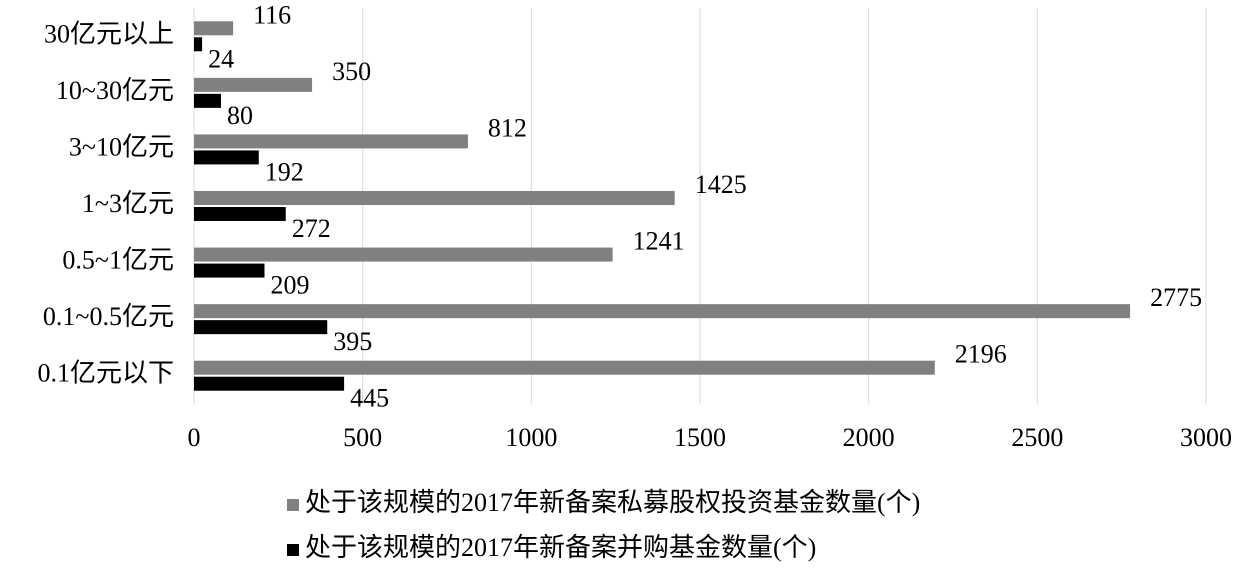 The height and width of the screenshot is (573, 1244). Describe the element at coordinates (612, 502) in the screenshot. I see `legend-label: 处于该规模的2017年新备案私募股权投资基金数量(个)` at that location.